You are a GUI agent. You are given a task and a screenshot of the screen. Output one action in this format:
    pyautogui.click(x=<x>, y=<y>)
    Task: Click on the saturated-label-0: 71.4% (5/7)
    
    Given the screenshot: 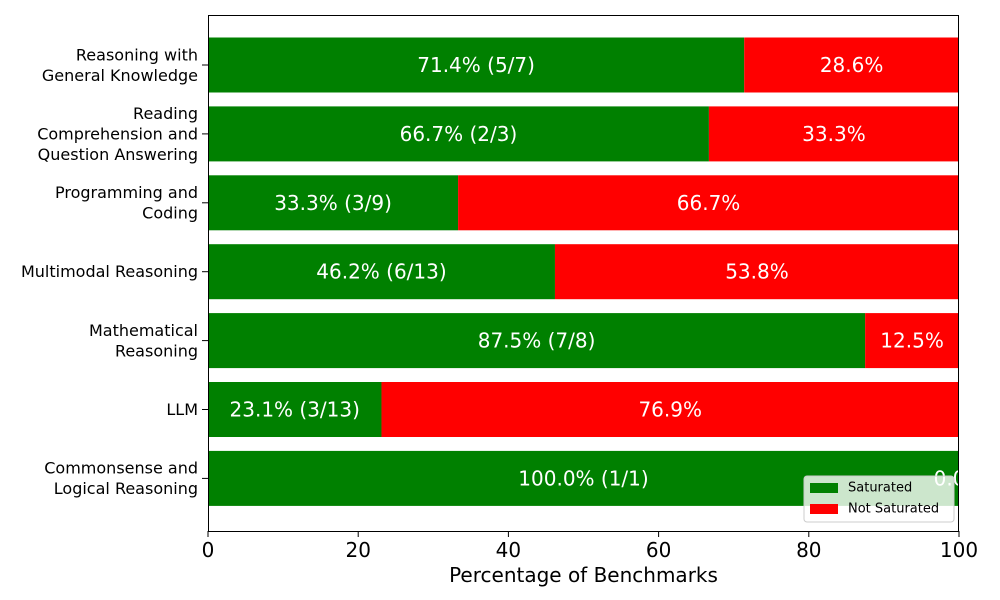 What is the action you would take?
    pyautogui.click(x=476, y=65)
    